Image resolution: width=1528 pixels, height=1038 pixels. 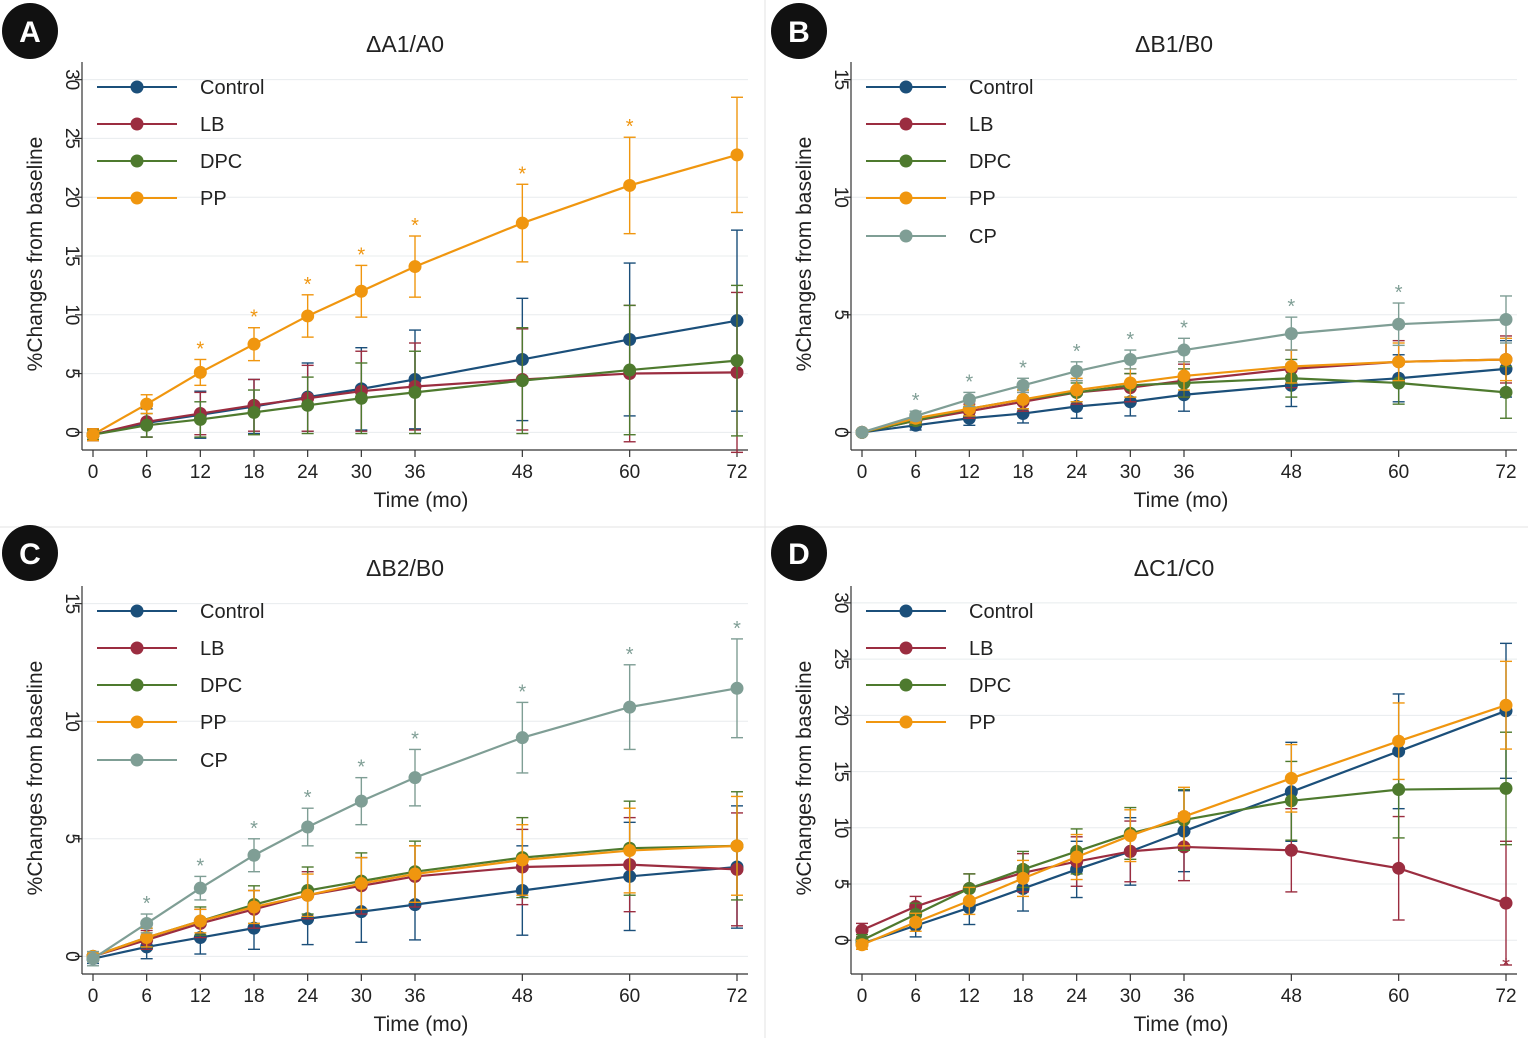 What do you see at coordinates (931, 723) in the screenshot?
I see `legend-item-pp: PP` at bounding box center [931, 723].